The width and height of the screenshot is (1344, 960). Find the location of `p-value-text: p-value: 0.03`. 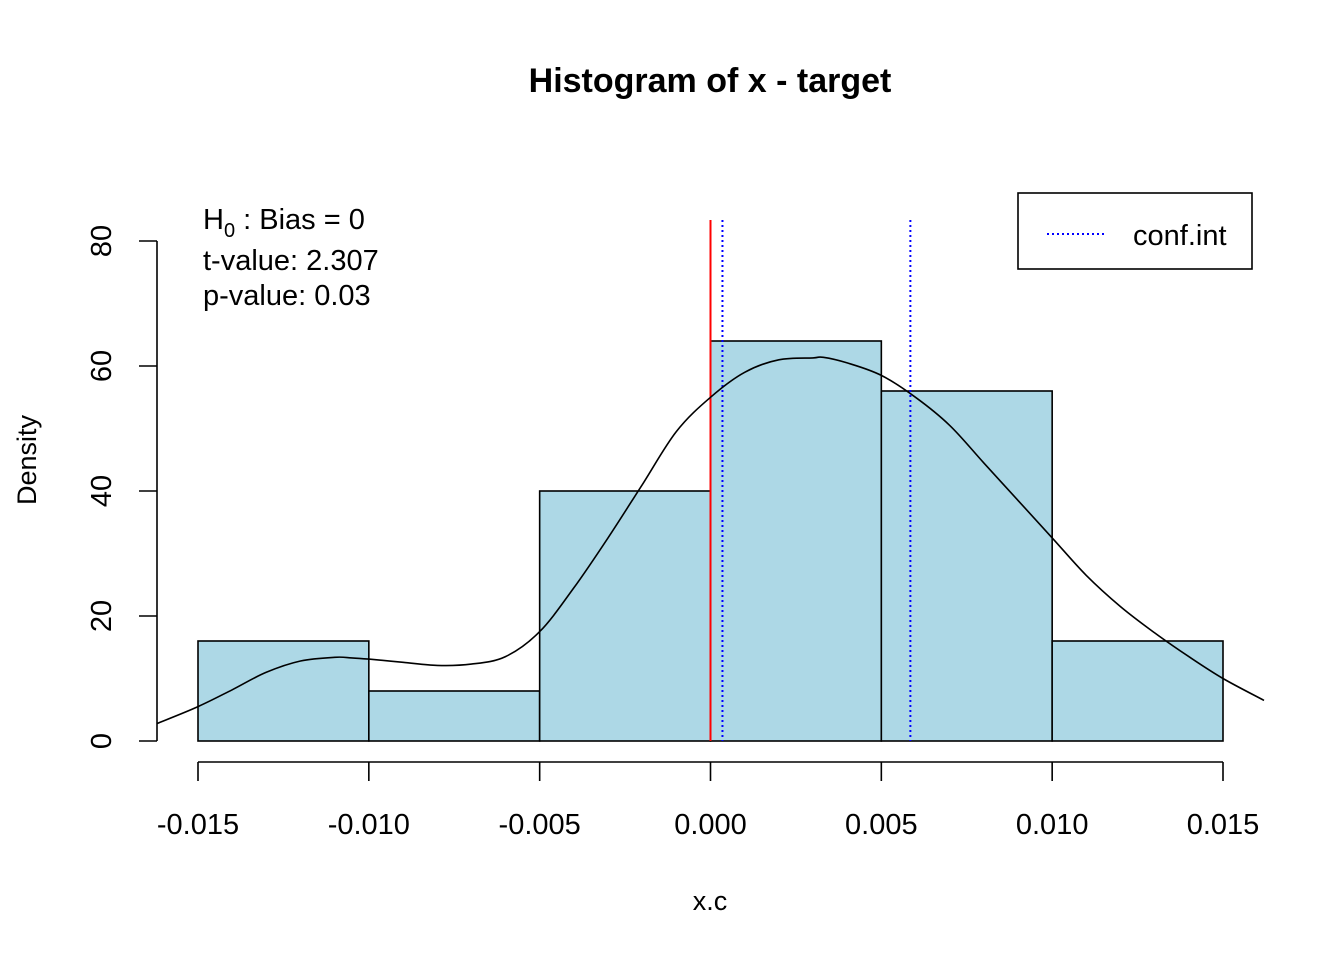

p-value-text: p-value: 0.03 is located at coordinates (287, 296).